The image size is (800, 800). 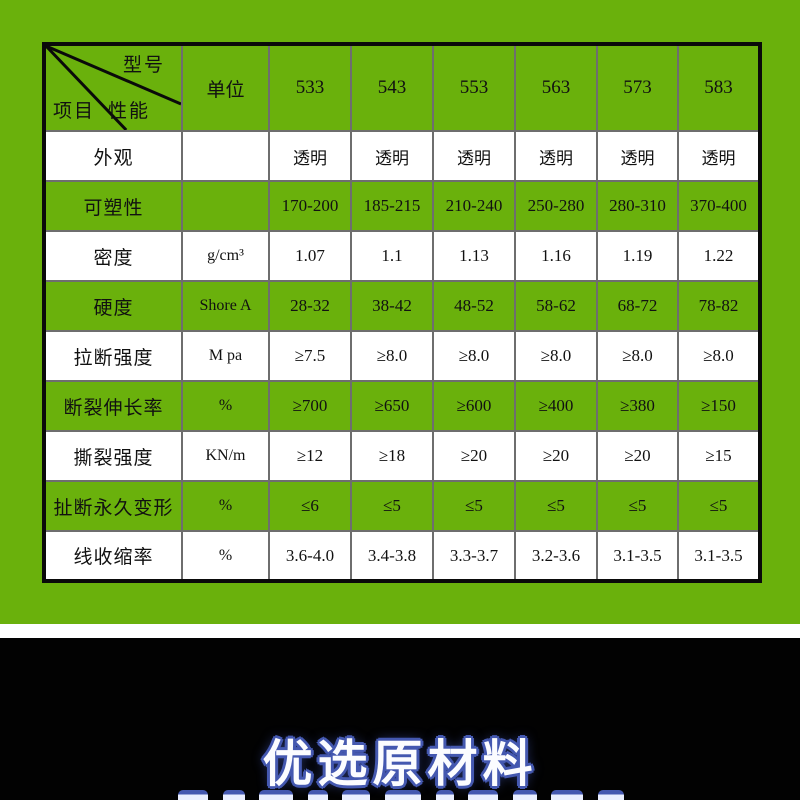 I want to click on value-cell: ≥18, so click(x=392, y=456).